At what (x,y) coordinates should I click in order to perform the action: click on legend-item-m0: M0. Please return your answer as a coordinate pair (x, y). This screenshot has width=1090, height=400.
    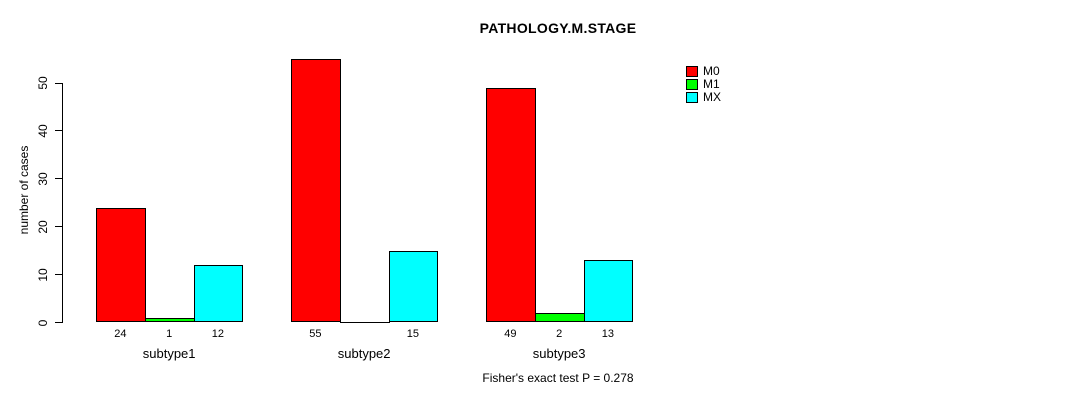
    Looking at the image, I should click on (703, 71).